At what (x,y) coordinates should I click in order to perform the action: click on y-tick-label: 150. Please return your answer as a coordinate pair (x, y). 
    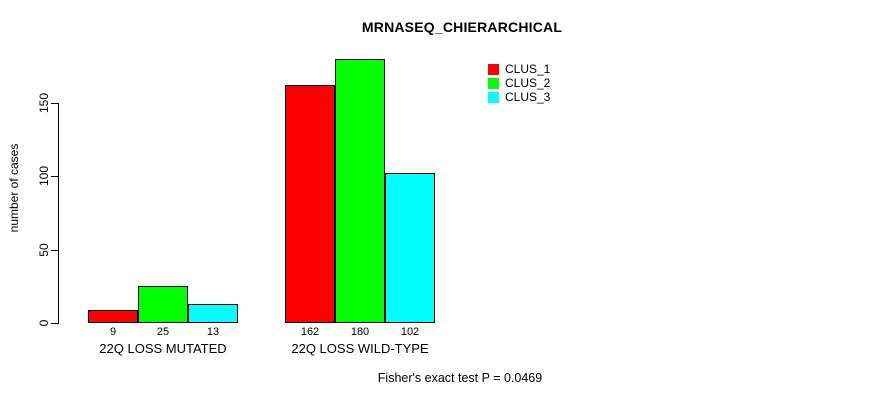
    Looking at the image, I should click on (44, 103).